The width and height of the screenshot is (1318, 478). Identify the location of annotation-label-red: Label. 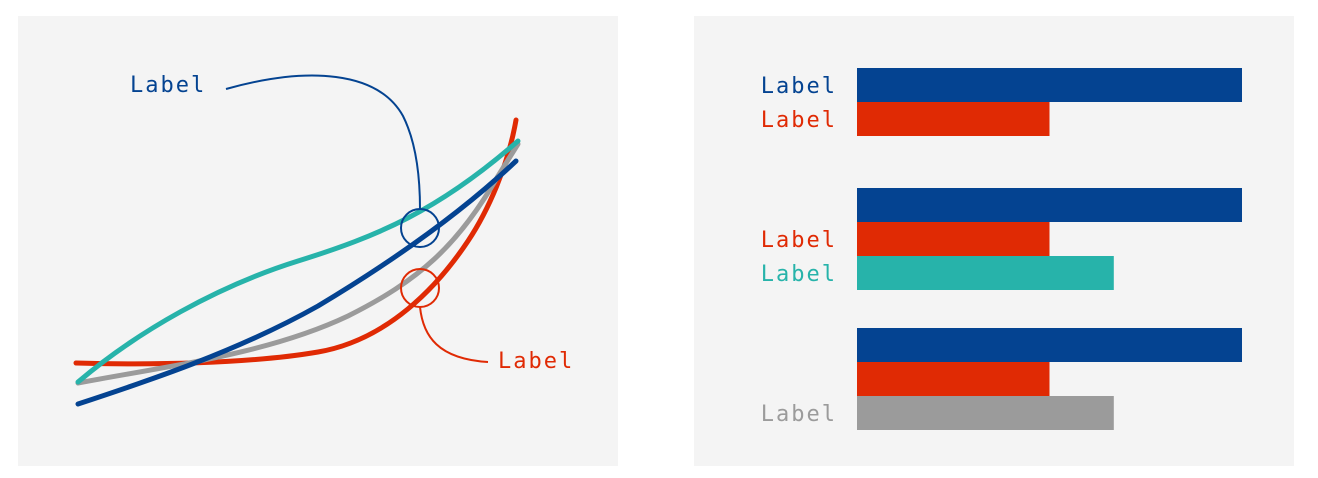
(536, 361).